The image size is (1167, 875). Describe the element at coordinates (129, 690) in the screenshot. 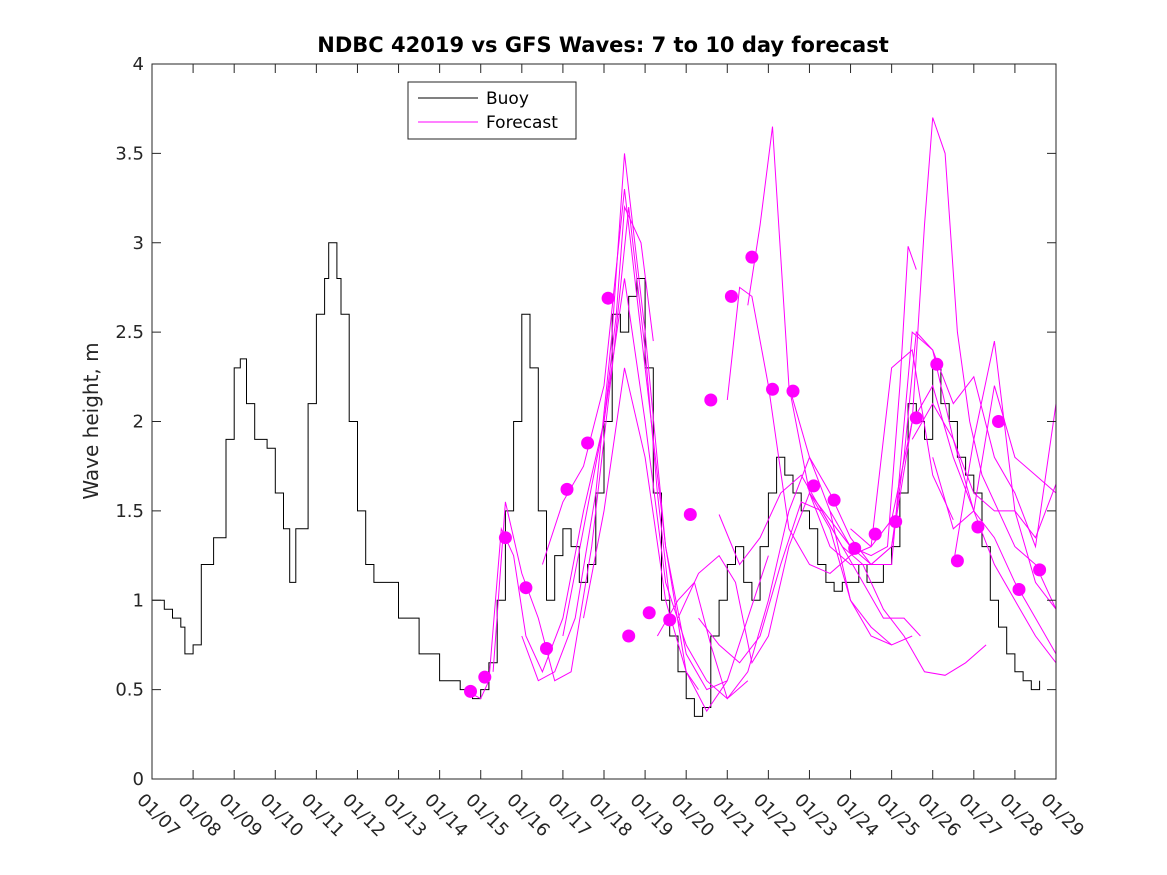

I see `y-tick-label: 0.5` at that location.